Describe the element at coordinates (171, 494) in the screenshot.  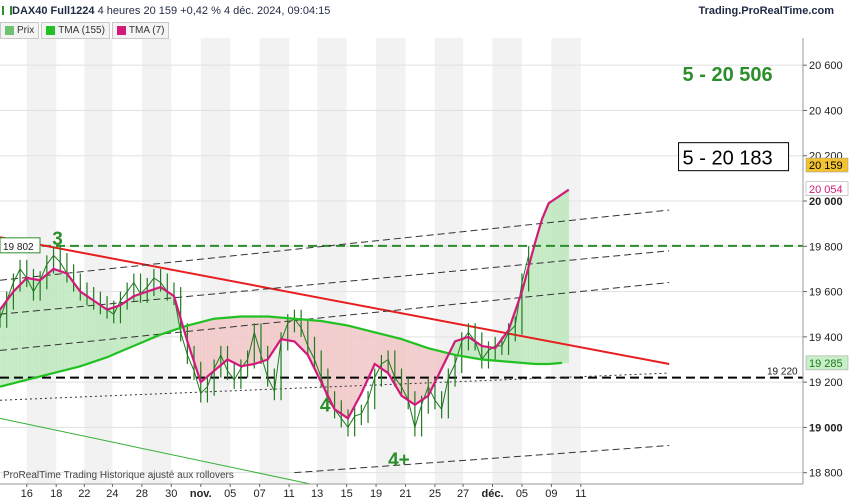
I see `x-tick-label: 30` at that location.